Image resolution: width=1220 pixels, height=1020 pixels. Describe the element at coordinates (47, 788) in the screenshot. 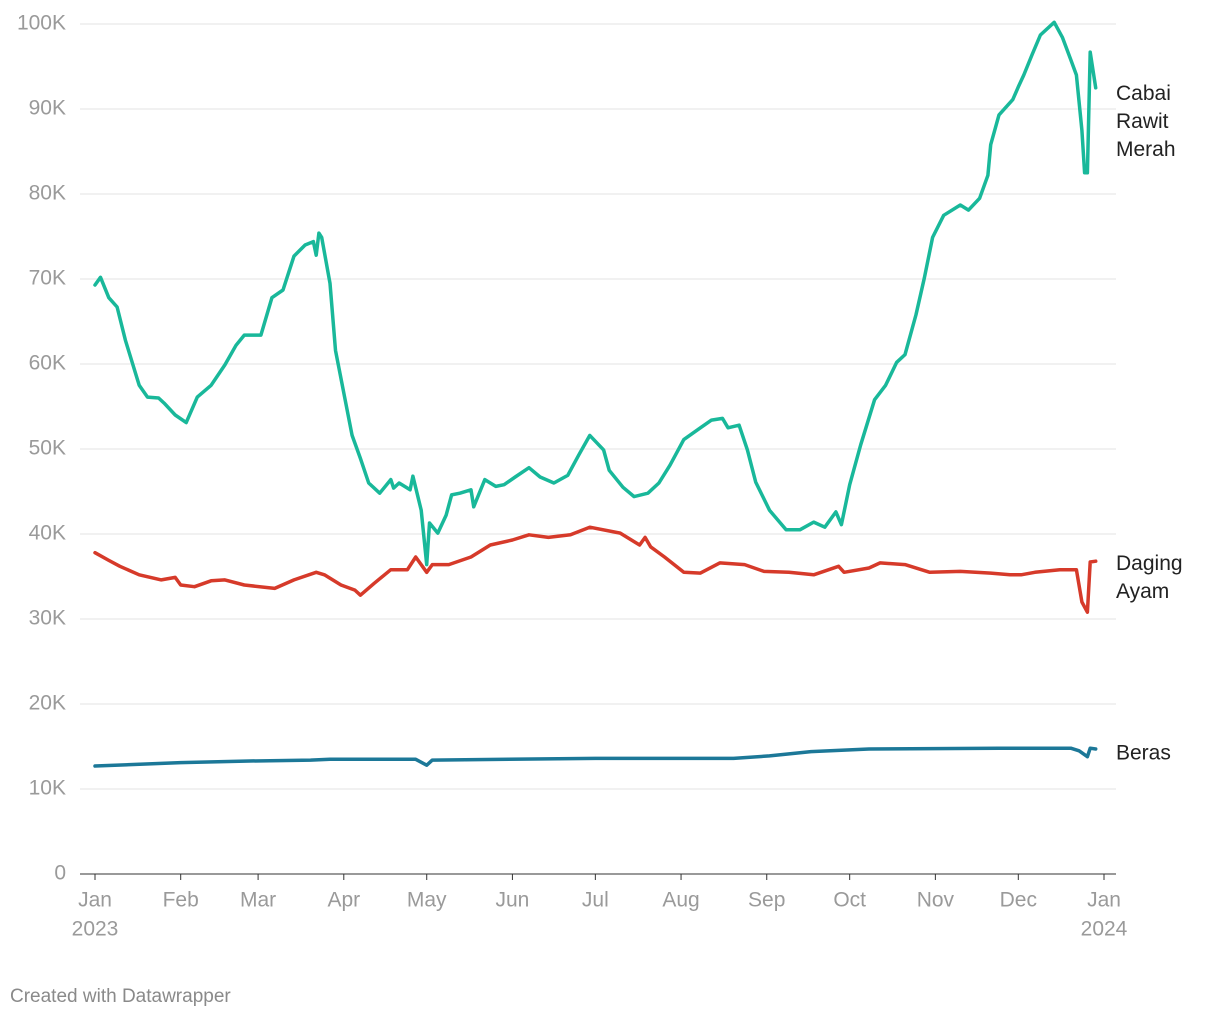

I see `y-tick-label: 10K` at that location.